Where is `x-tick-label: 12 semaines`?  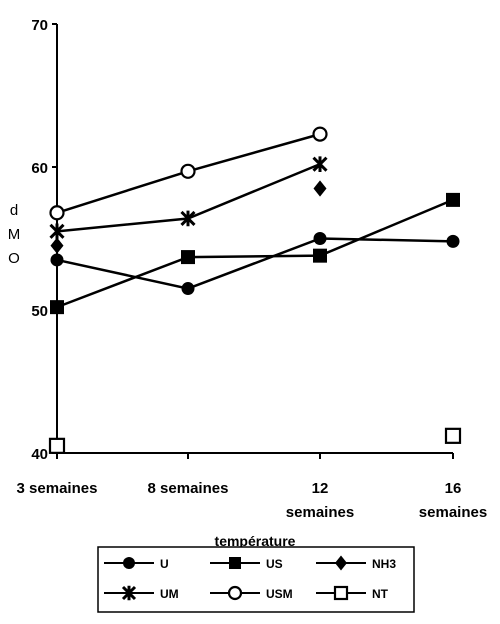 x-tick-label: 12 semaines is located at coordinates (320, 500).